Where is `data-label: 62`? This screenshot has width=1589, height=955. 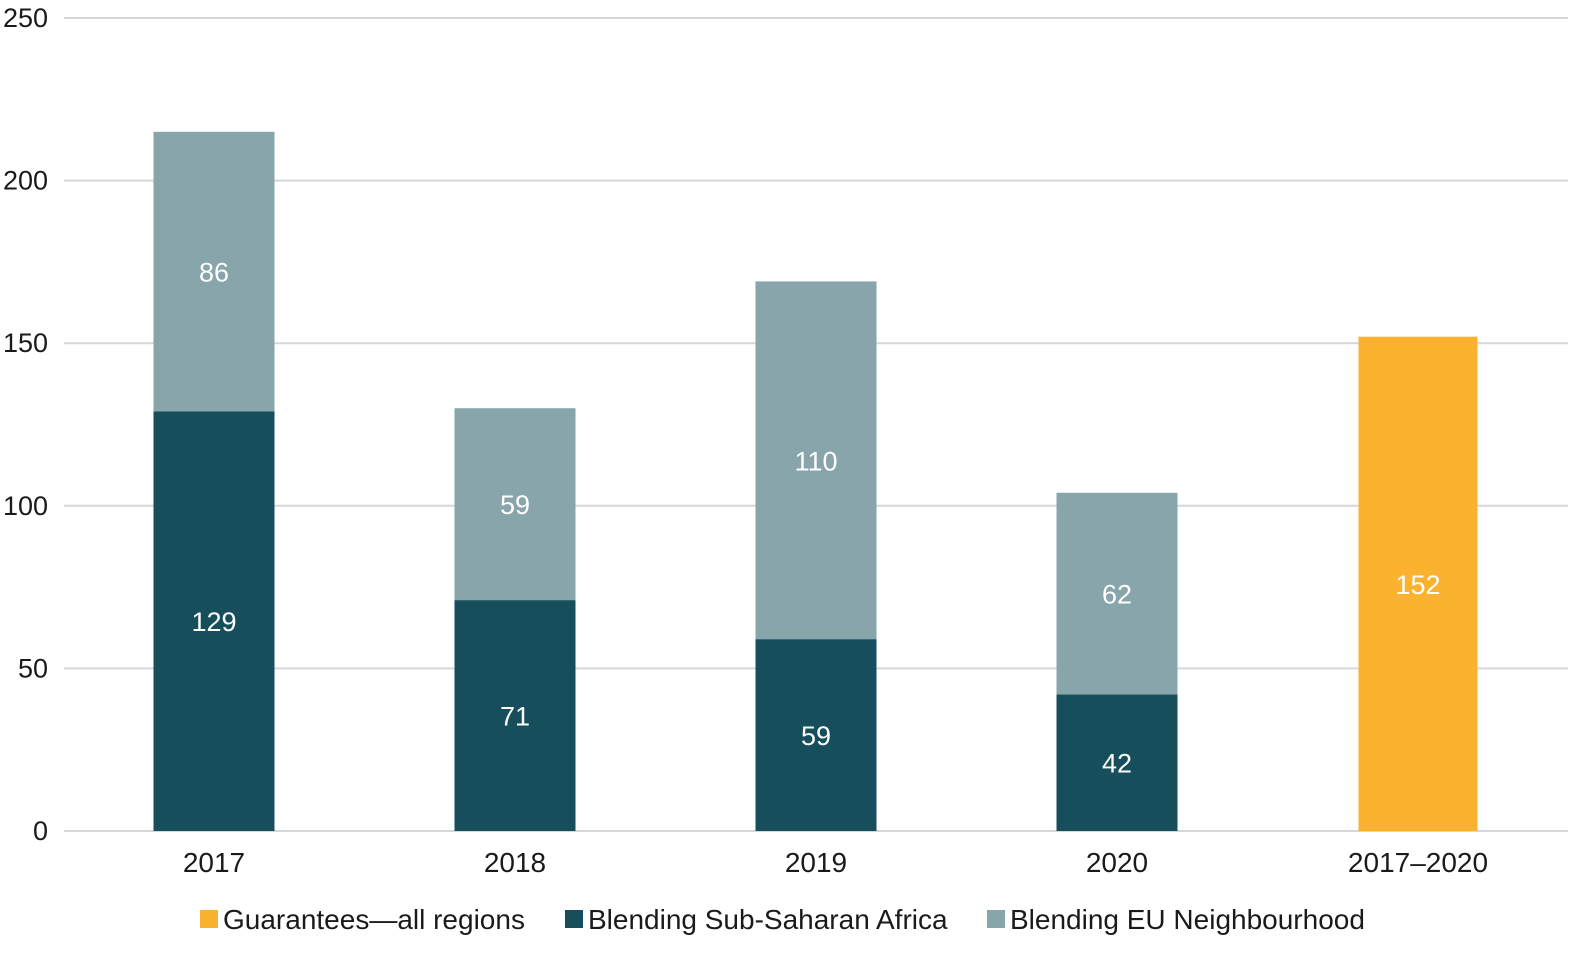
data-label: 62 is located at coordinates (1117, 595).